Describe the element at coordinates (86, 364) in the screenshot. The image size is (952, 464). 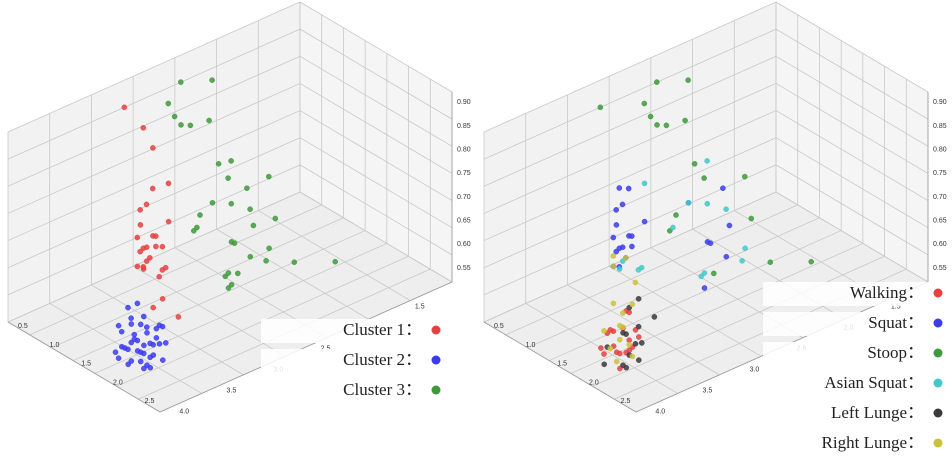
I see `y-tick-label: 1.5` at that location.